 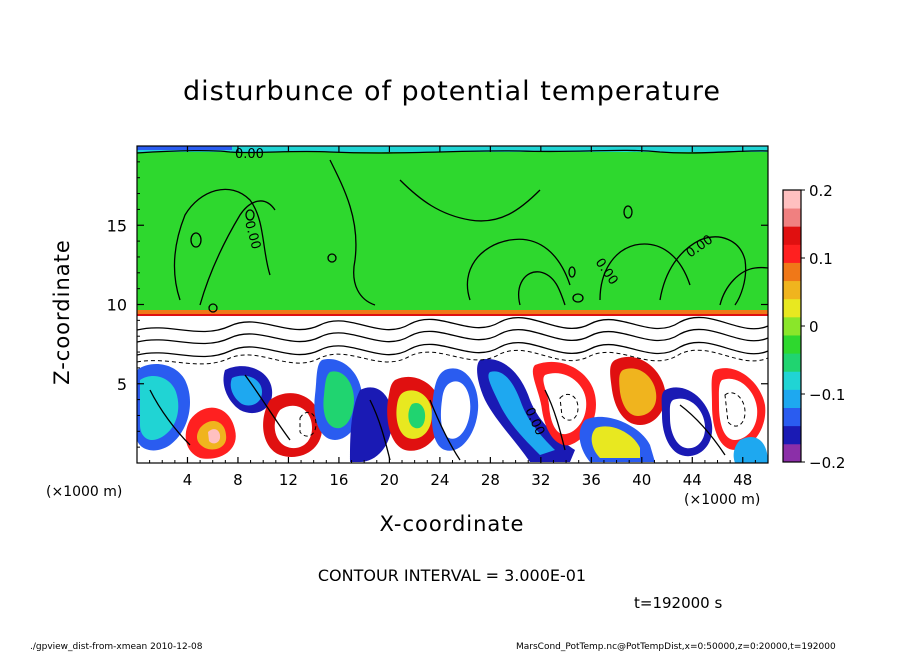 I want to click on colorbar-label: −0.1, so click(x=827, y=395).